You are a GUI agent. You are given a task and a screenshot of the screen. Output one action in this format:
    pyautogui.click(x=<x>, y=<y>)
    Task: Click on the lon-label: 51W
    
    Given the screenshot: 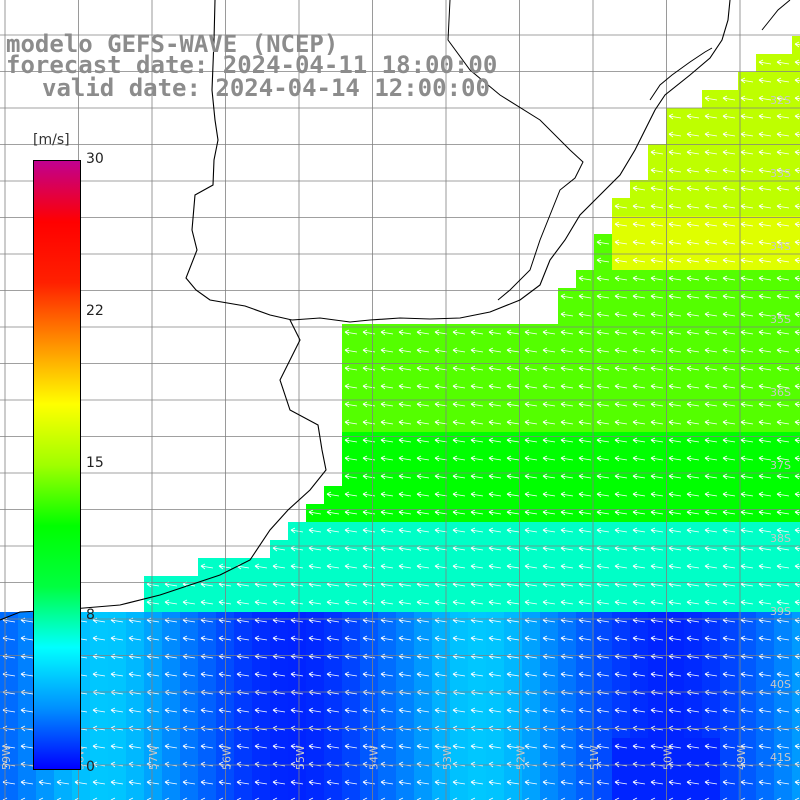 What is the action you would take?
    pyautogui.click(x=594, y=757)
    